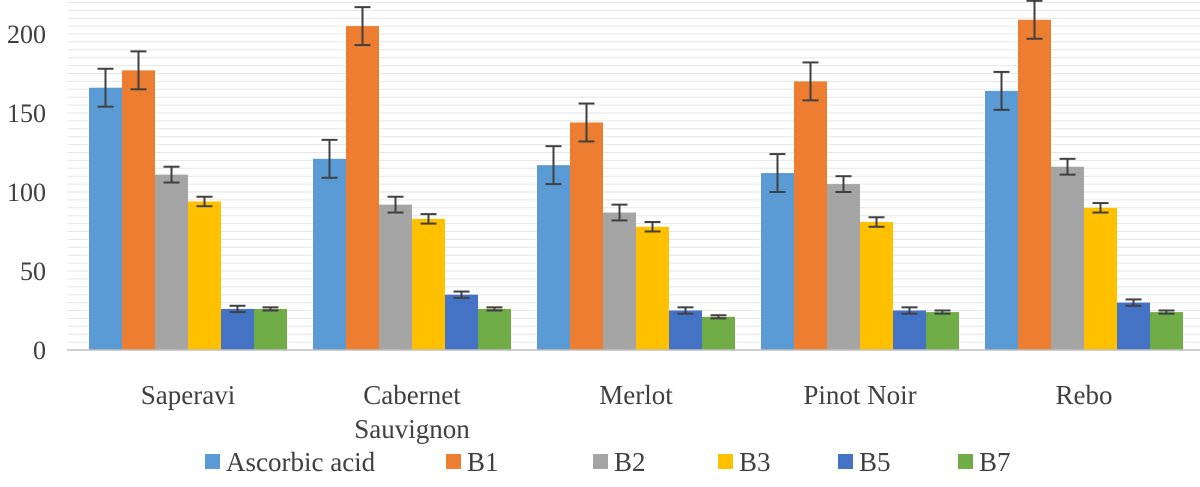  I want to click on y-tick-label: 100, so click(26, 192).